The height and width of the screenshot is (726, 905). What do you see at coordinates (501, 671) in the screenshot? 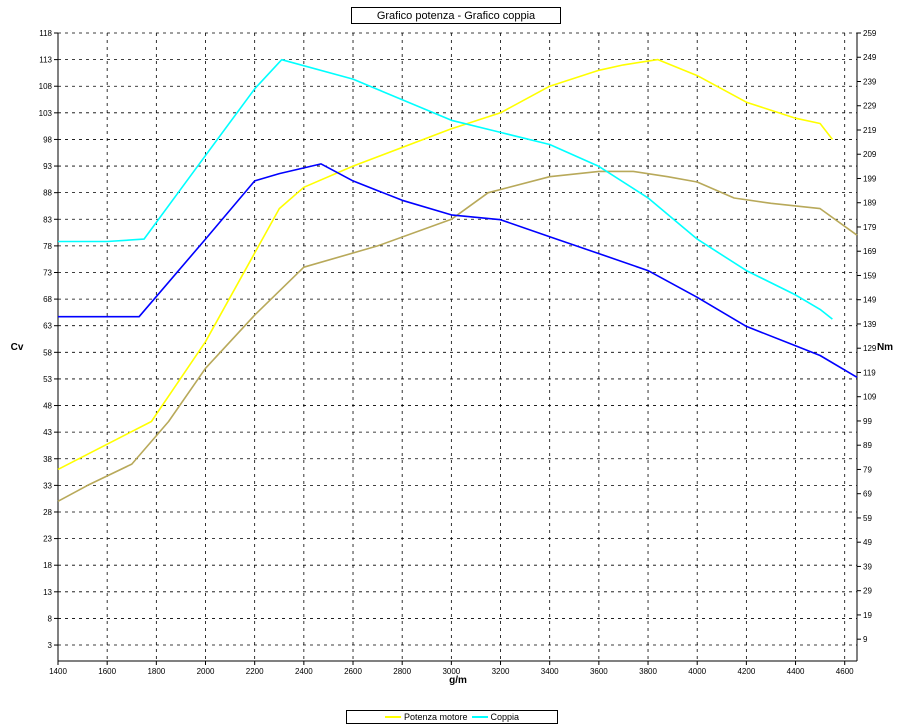
I see `x-tick-label: 3200` at bounding box center [501, 671].